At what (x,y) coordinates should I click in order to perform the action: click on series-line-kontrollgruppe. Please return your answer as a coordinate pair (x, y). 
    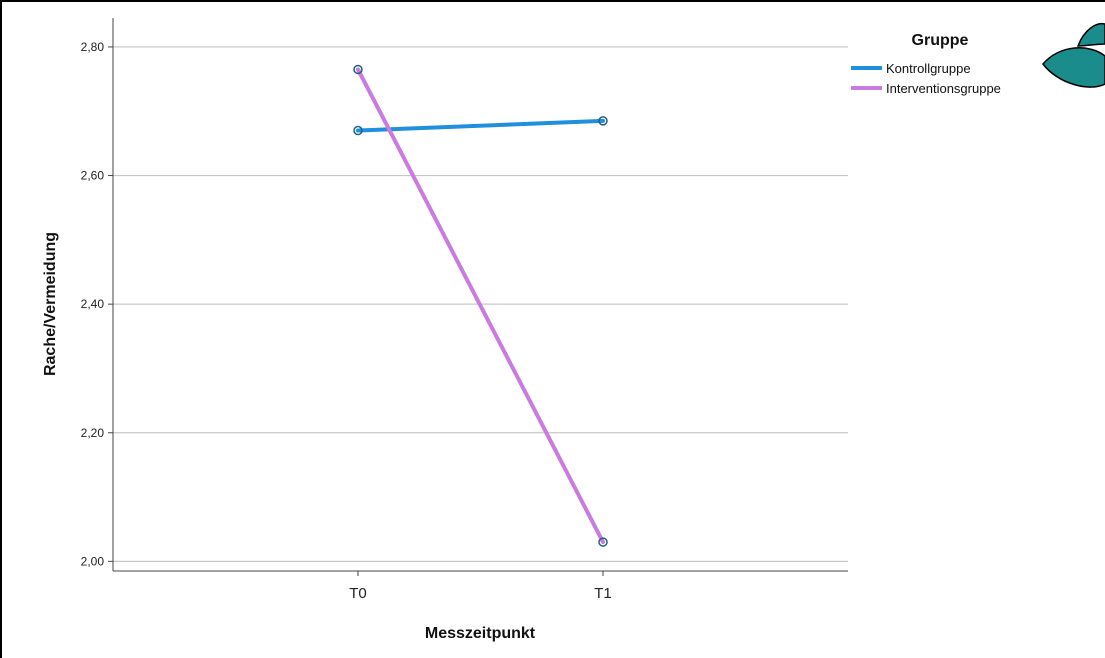
    Looking at the image, I should click on (480, 125).